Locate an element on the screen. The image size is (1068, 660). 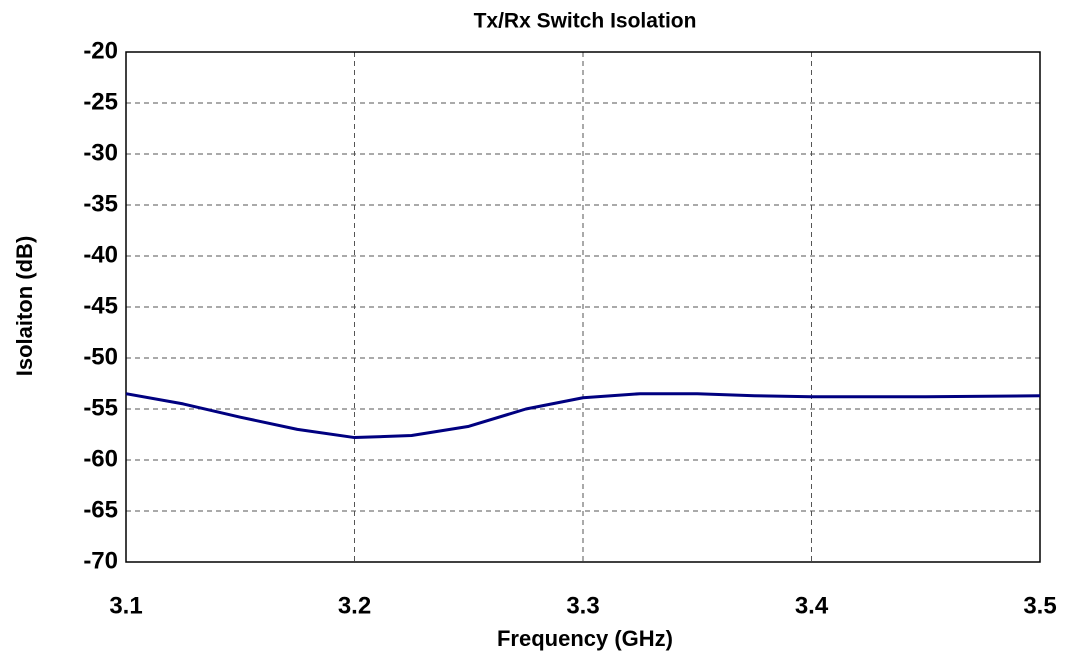
y-tick-label: -35 is located at coordinates (100, 203).